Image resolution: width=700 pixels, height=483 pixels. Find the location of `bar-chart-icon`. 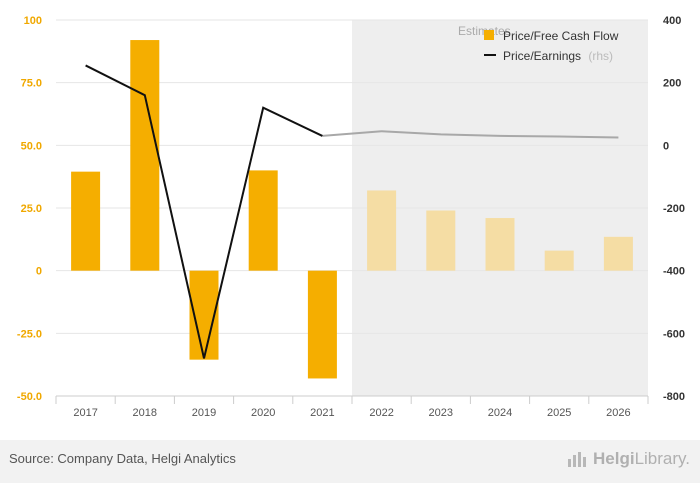

bar-chart-icon is located at coordinates (577, 459).